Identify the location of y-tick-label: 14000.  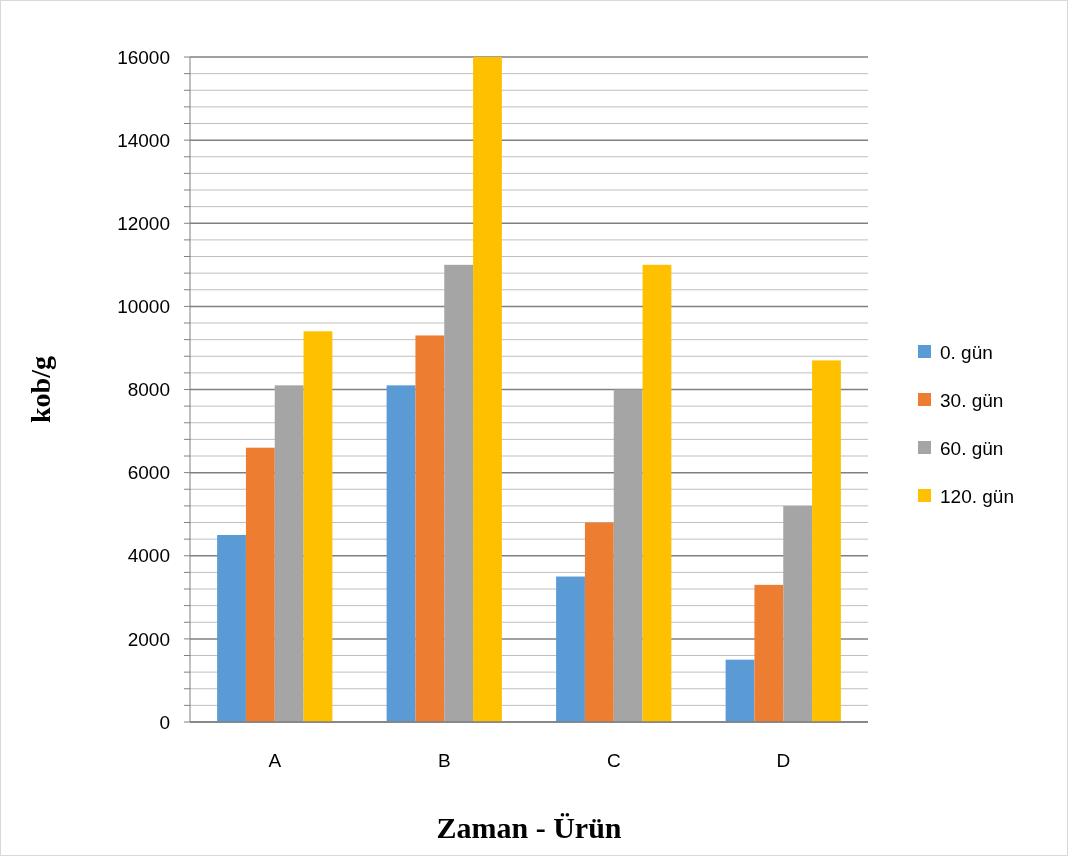
(143, 140).